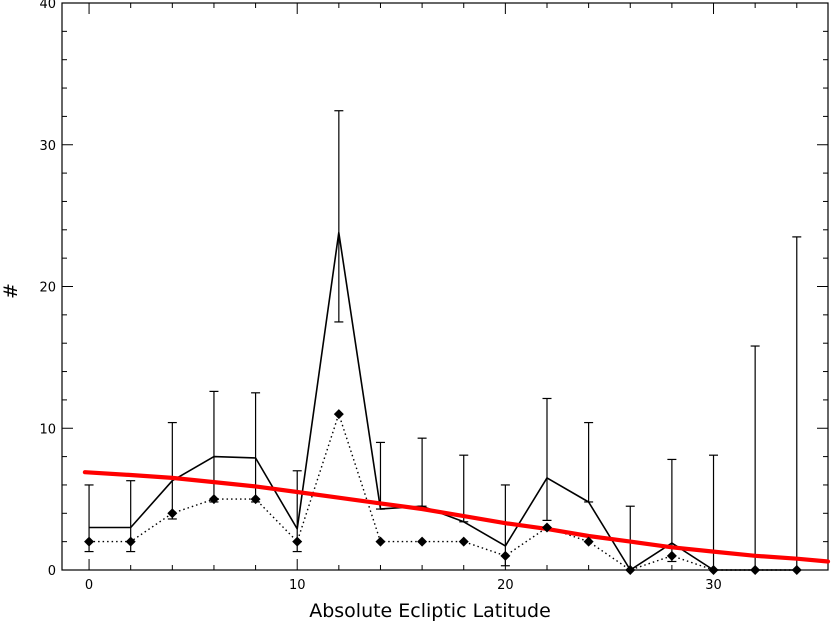 The width and height of the screenshot is (831, 634). What do you see at coordinates (430, 611) in the screenshot?
I see `x-axis-title: Absolute Ecliptic Latitude` at bounding box center [430, 611].